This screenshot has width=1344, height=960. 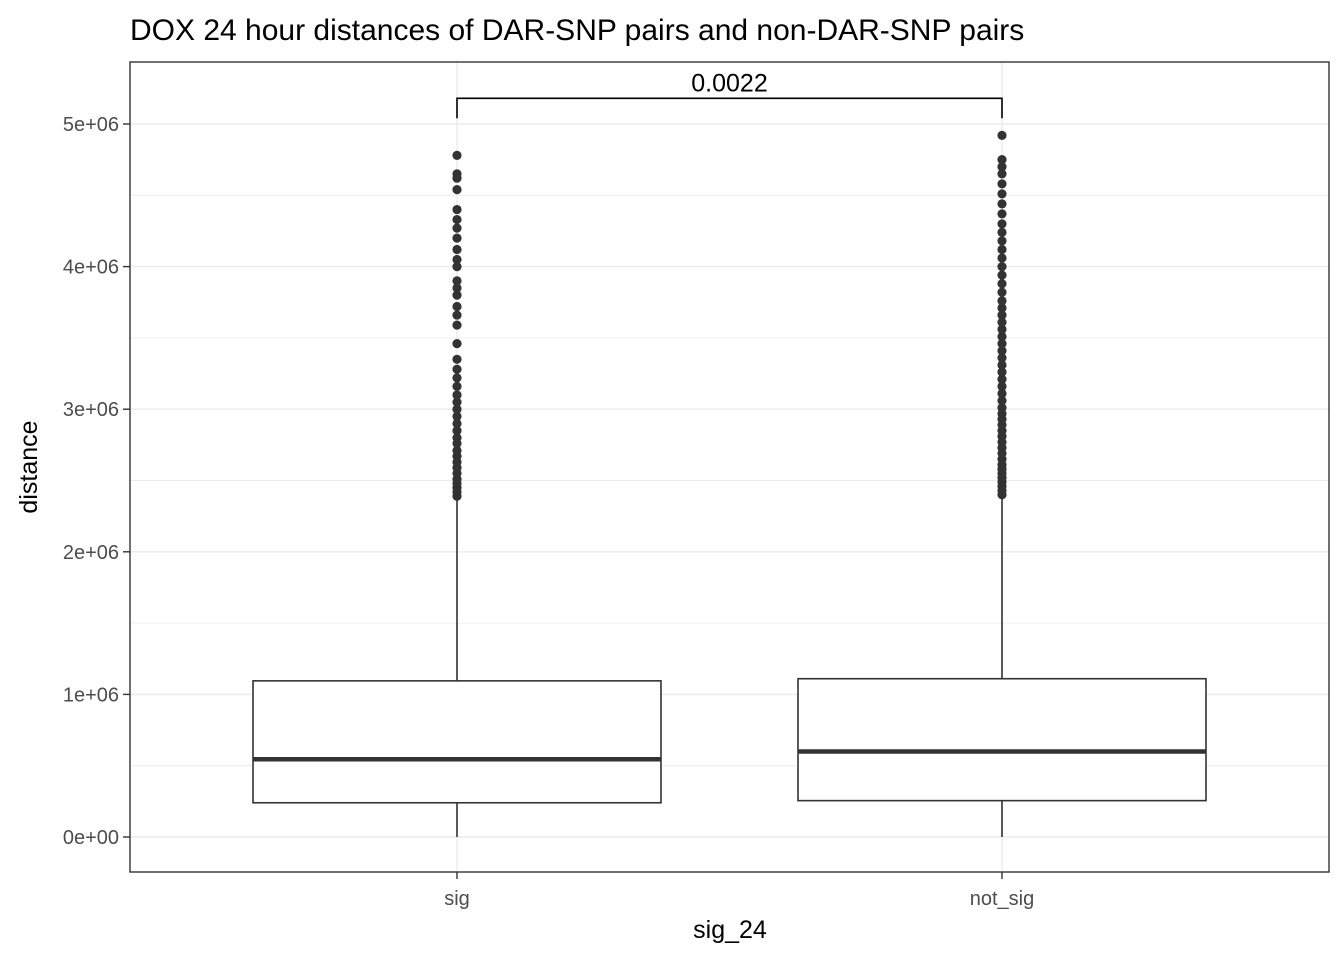 I want to click on y-tick-label: 4e+06, so click(x=91, y=268).